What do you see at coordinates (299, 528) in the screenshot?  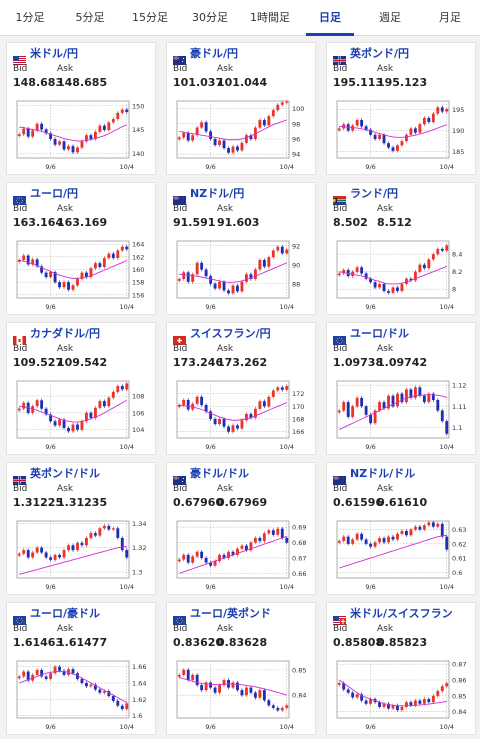 I see `y-tick-label: 0.69` at bounding box center [299, 528].